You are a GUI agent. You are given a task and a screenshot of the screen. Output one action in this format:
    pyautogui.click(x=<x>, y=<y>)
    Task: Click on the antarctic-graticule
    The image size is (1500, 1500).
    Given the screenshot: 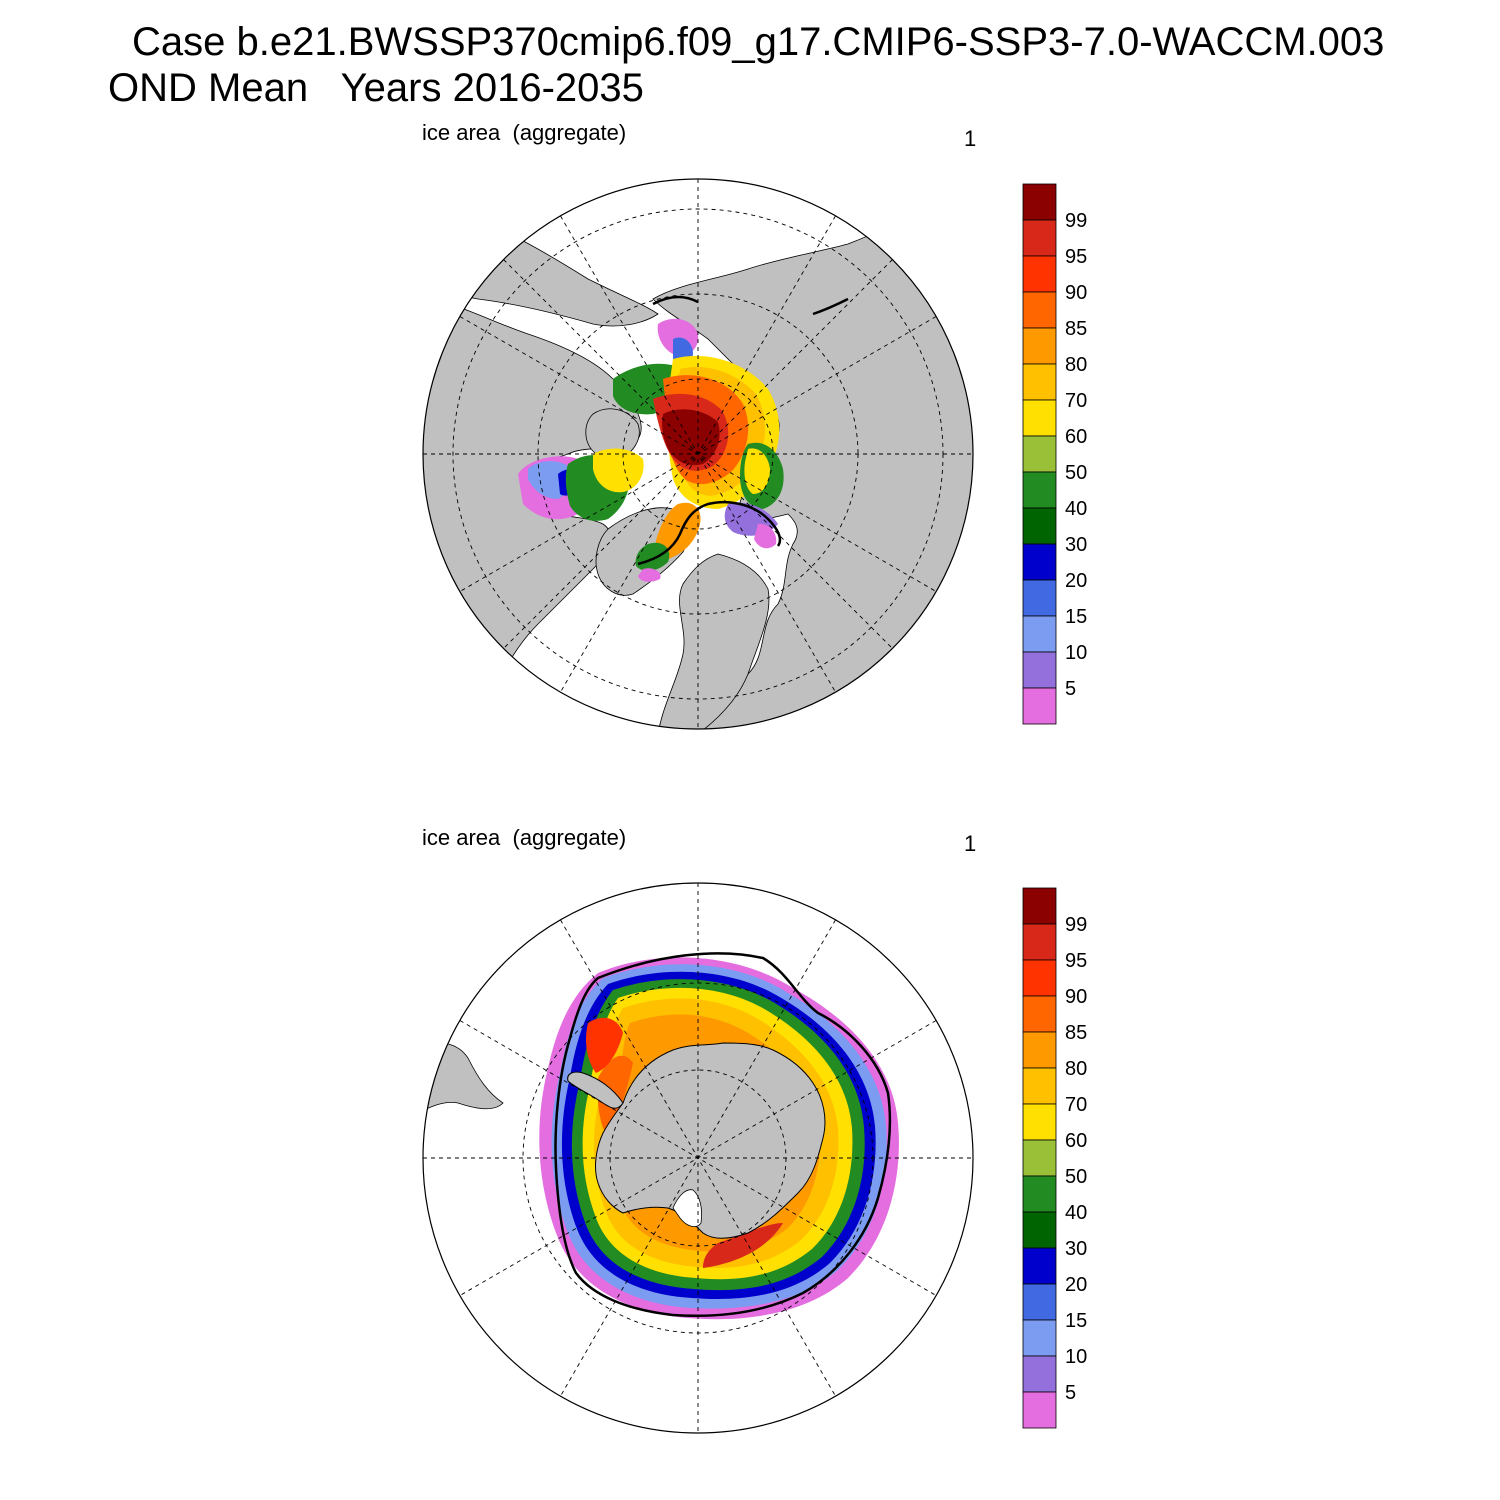 What is the action you would take?
    pyautogui.click(x=698, y=1158)
    